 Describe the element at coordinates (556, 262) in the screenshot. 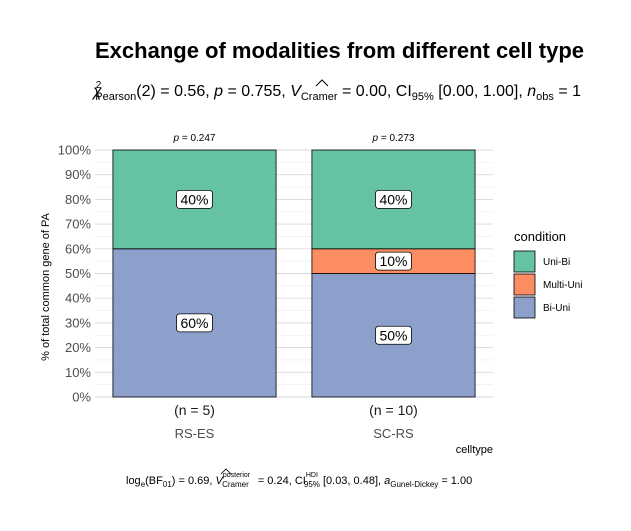

I see `legend-item-label: Uni-Bi` at that location.